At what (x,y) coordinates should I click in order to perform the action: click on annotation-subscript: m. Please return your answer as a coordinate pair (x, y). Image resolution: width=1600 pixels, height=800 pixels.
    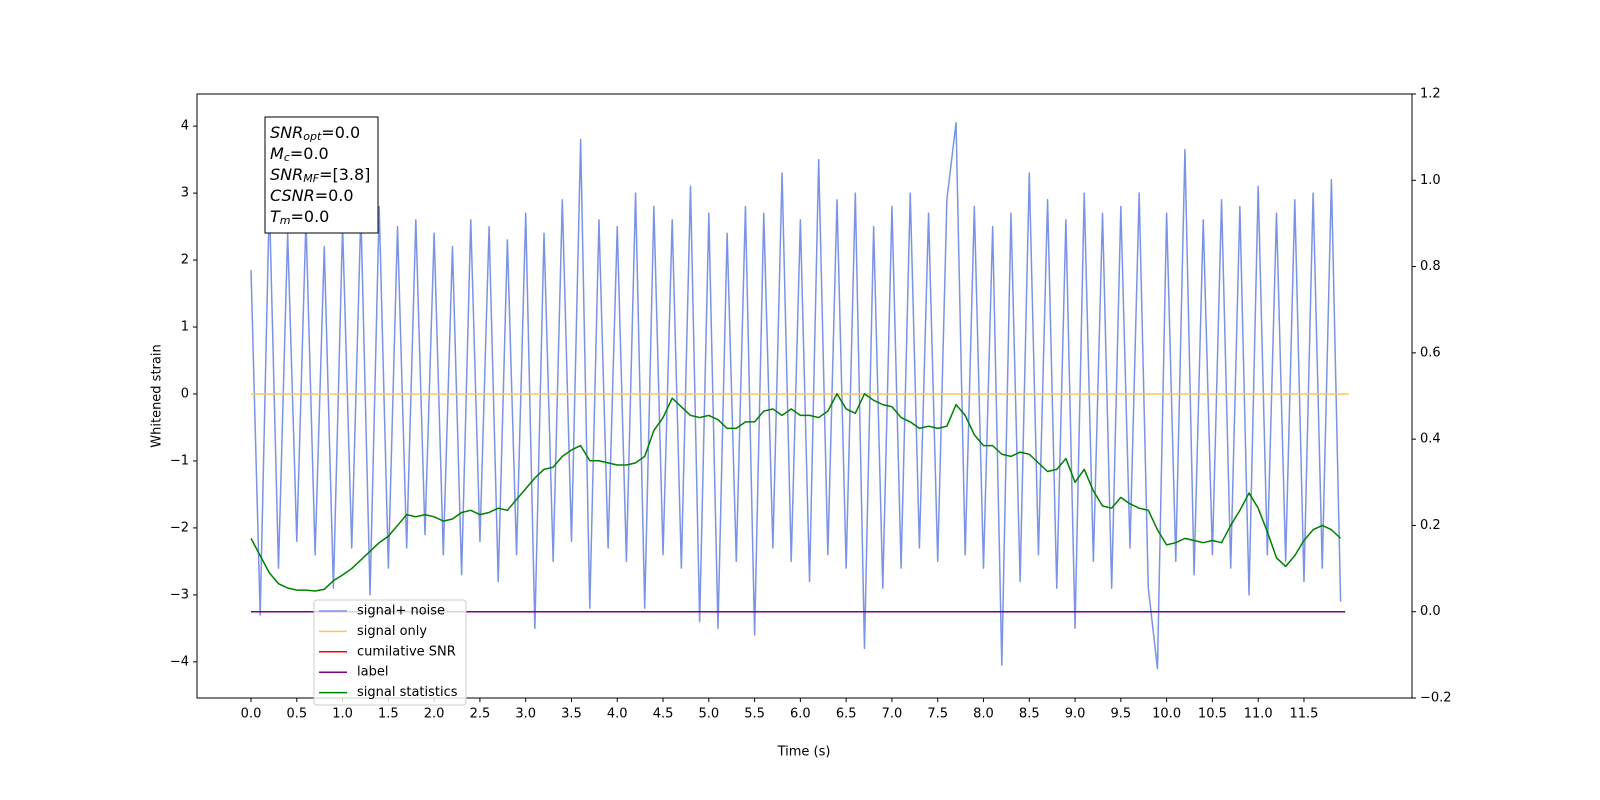
    Looking at the image, I should click on (285, 220).